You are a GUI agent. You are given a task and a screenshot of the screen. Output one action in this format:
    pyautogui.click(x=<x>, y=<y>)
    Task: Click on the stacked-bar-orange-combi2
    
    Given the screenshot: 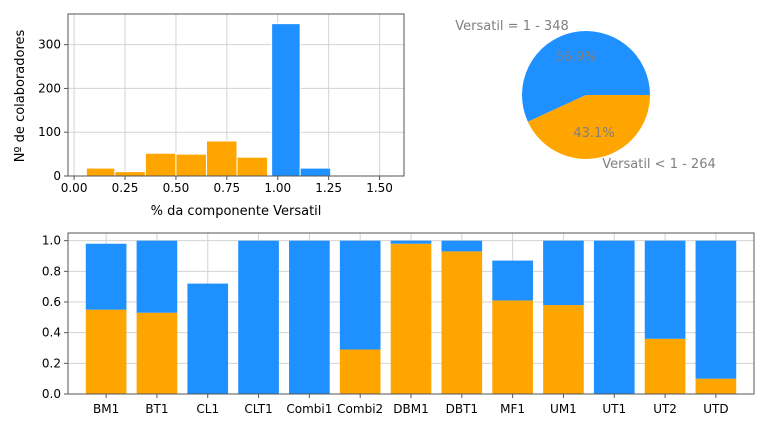 What is the action you would take?
    pyautogui.click(x=360, y=371)
    